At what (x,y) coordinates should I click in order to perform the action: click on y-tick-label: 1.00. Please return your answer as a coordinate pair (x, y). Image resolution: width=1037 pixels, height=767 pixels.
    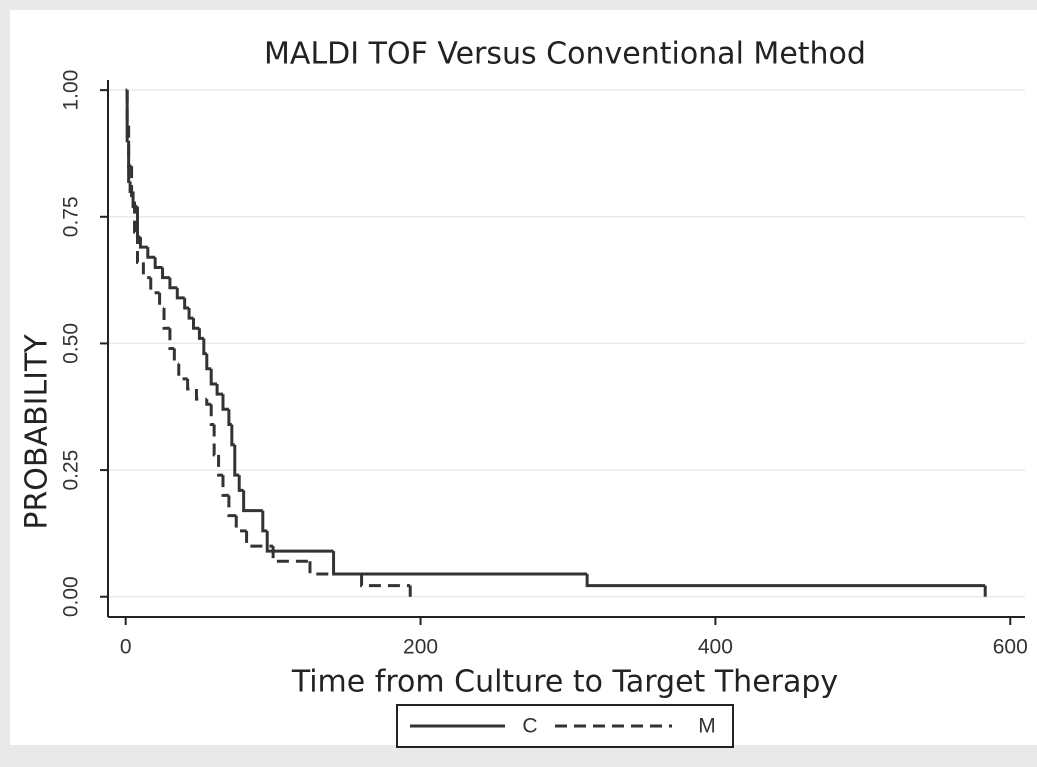
    Looking at the image, I should click on (71, 90).